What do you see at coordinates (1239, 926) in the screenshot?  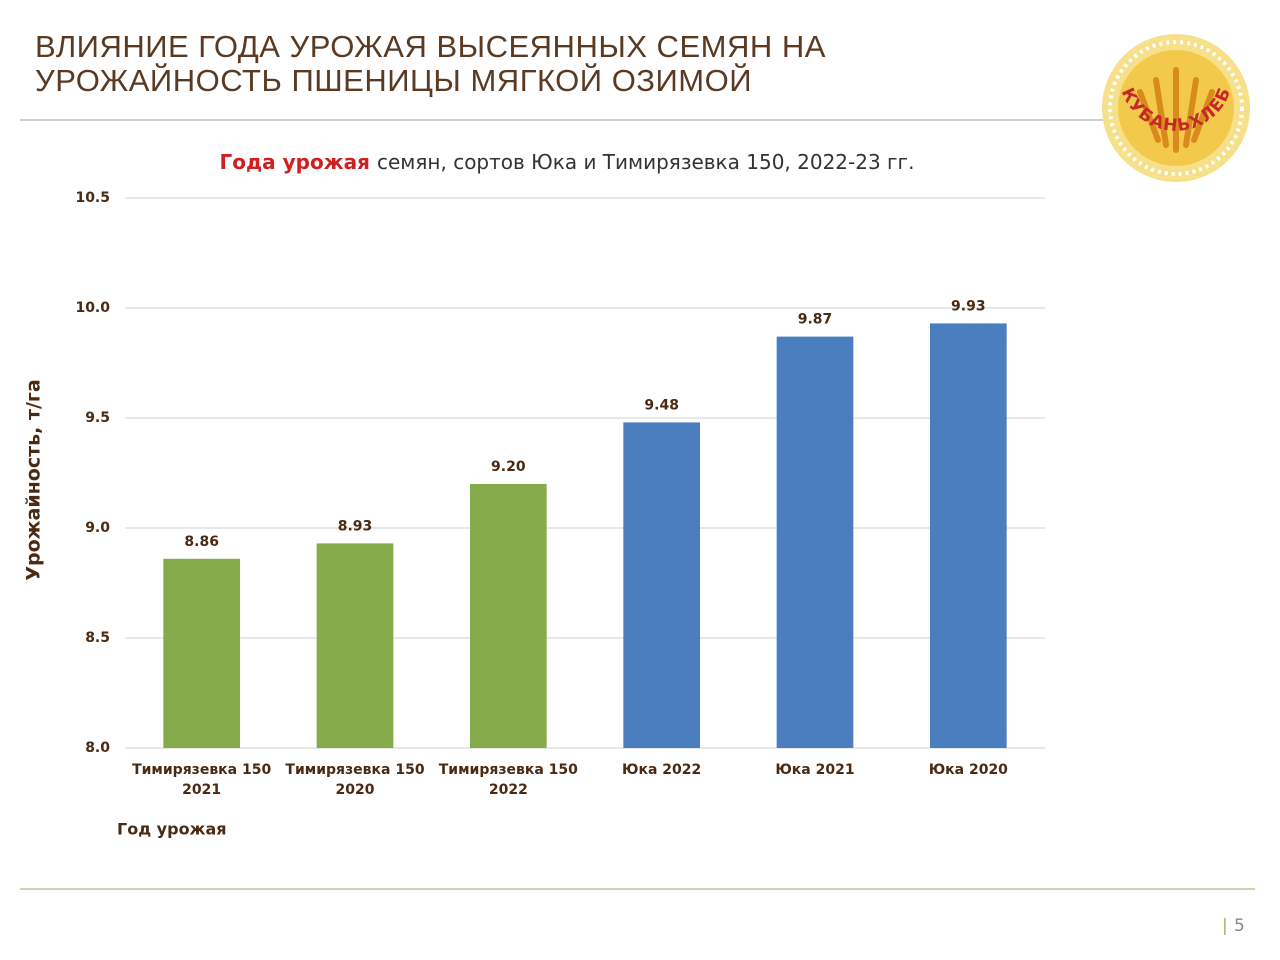 I see `page-number: 5` at bounding box center [1239, 926].